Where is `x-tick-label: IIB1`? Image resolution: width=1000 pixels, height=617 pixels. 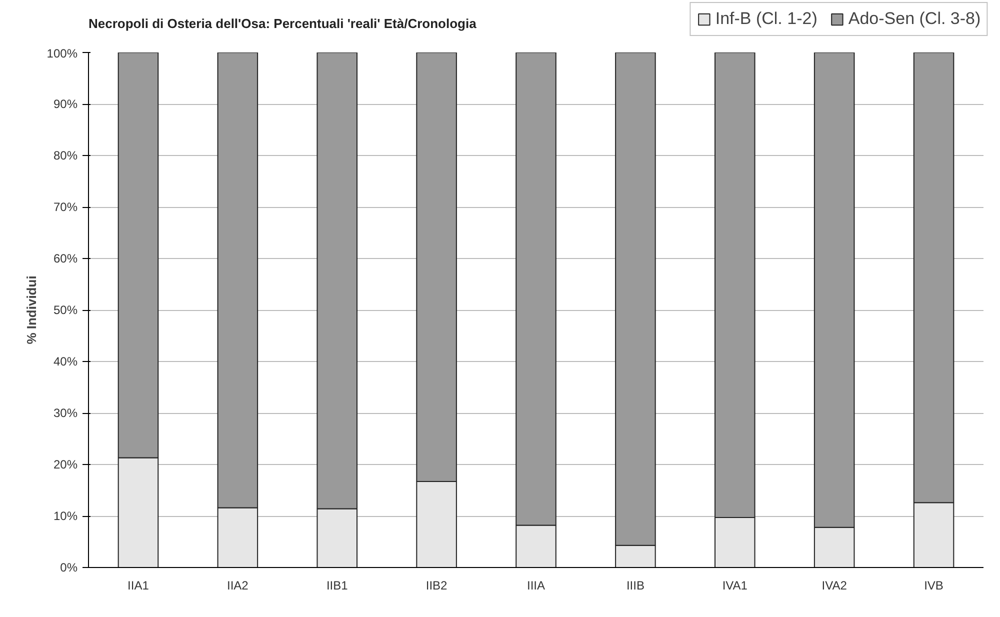
x-tick-label: IIB1 is located at coordinates (337, 585).